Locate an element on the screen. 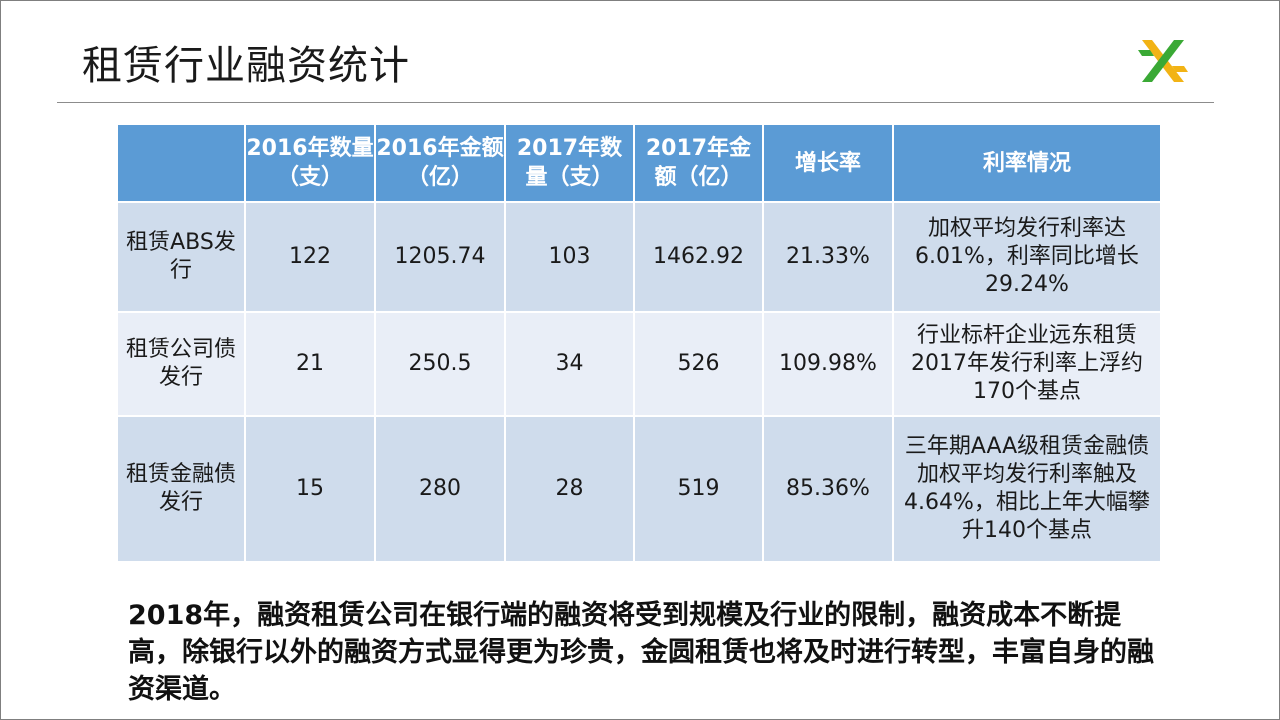 This screenshot has height=720, width=1280. header-rate-info: 利率情况 is located at coordinates (1027, 163).